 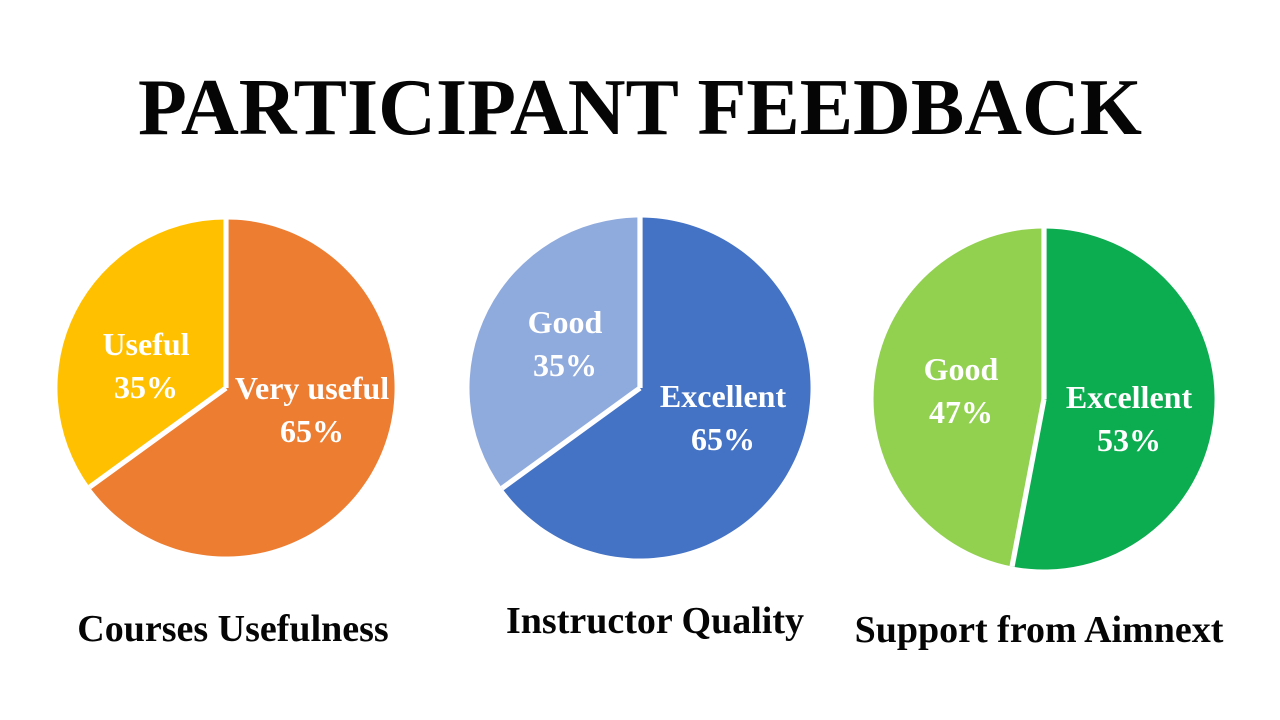 I want to click on slice-label-good: Good 35%, so click(x=565, y=344).